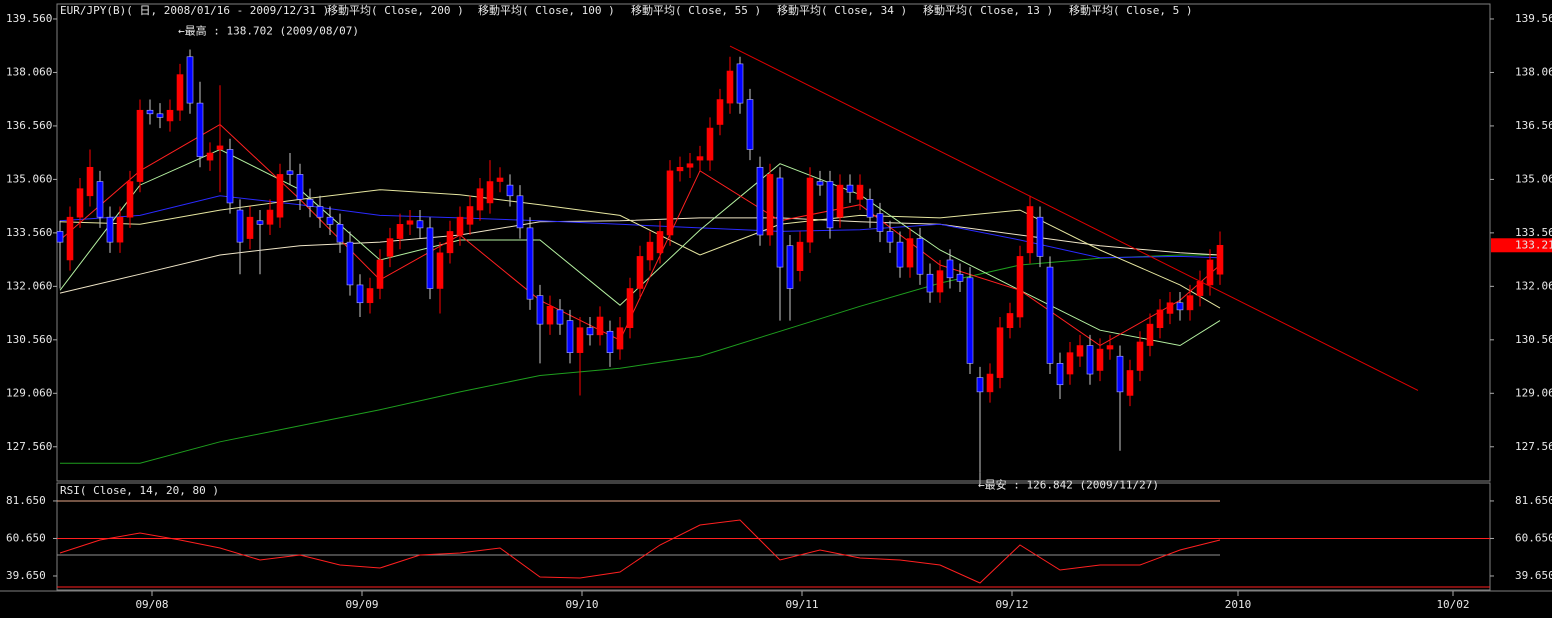  I want to click on price-marker, so click(1521, 245).